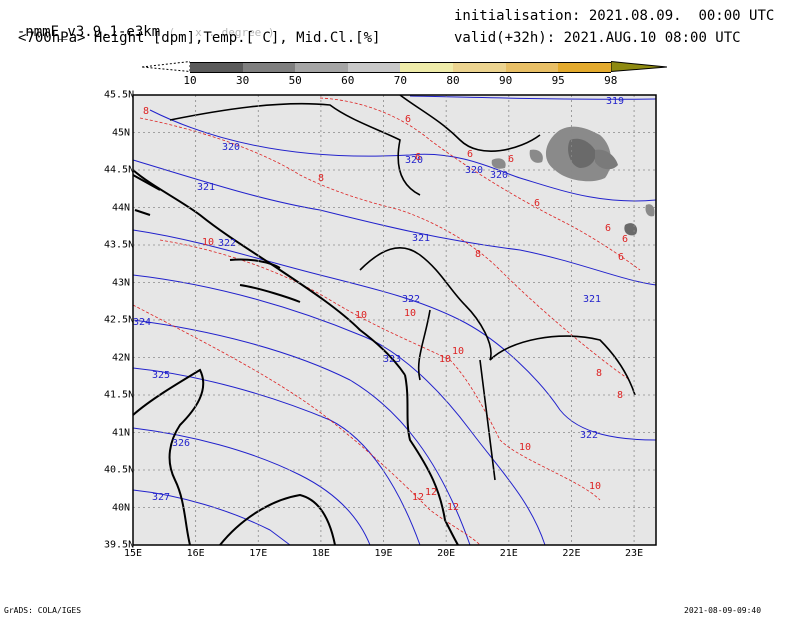 This screenshot has height=618, width=800. I want to click on colorbar-label: 70, so click(400, 80).